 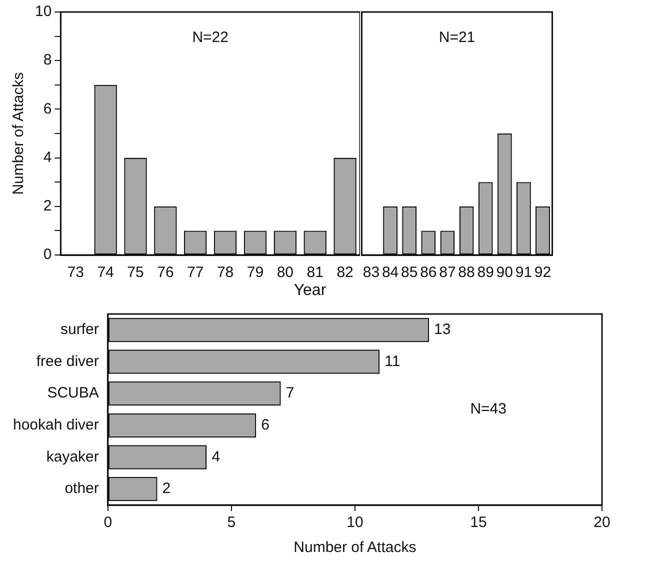 I want to click on y-tick-label: 0, so click(x=47, y=255).